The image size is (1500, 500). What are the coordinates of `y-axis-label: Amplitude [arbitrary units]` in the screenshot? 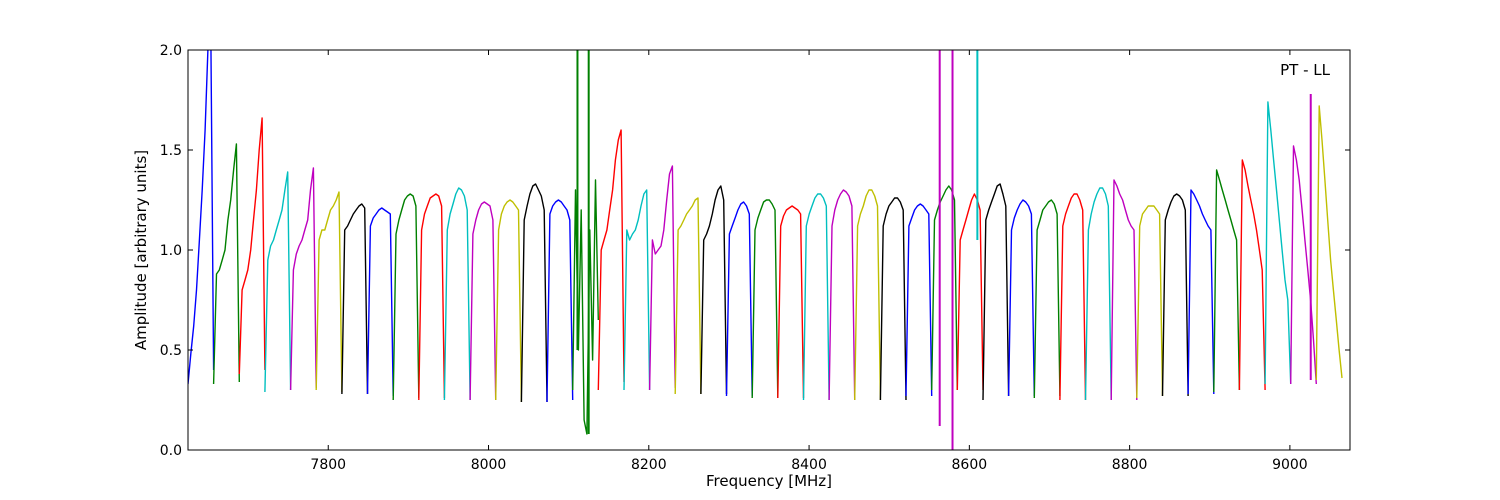 It's located at (141, 250).